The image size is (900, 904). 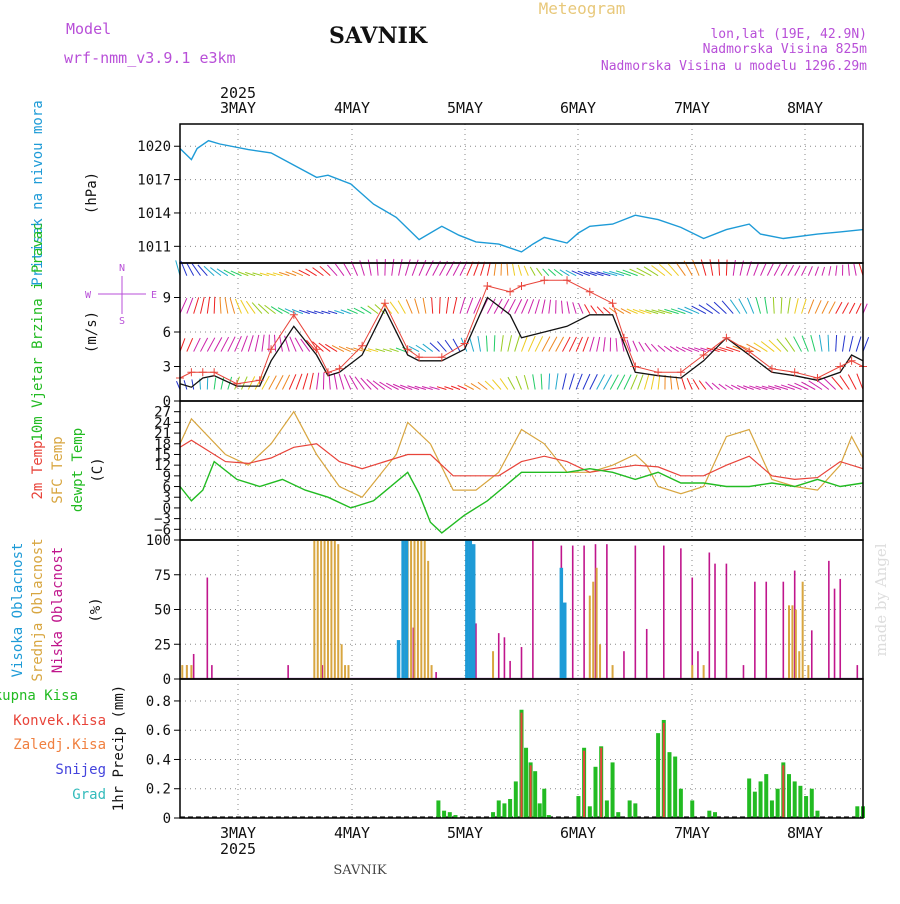 What do you see at coordinates (378, 36) in the screenshot?
I see `station-title: SAVNIK` at bounding box center [378, 36].